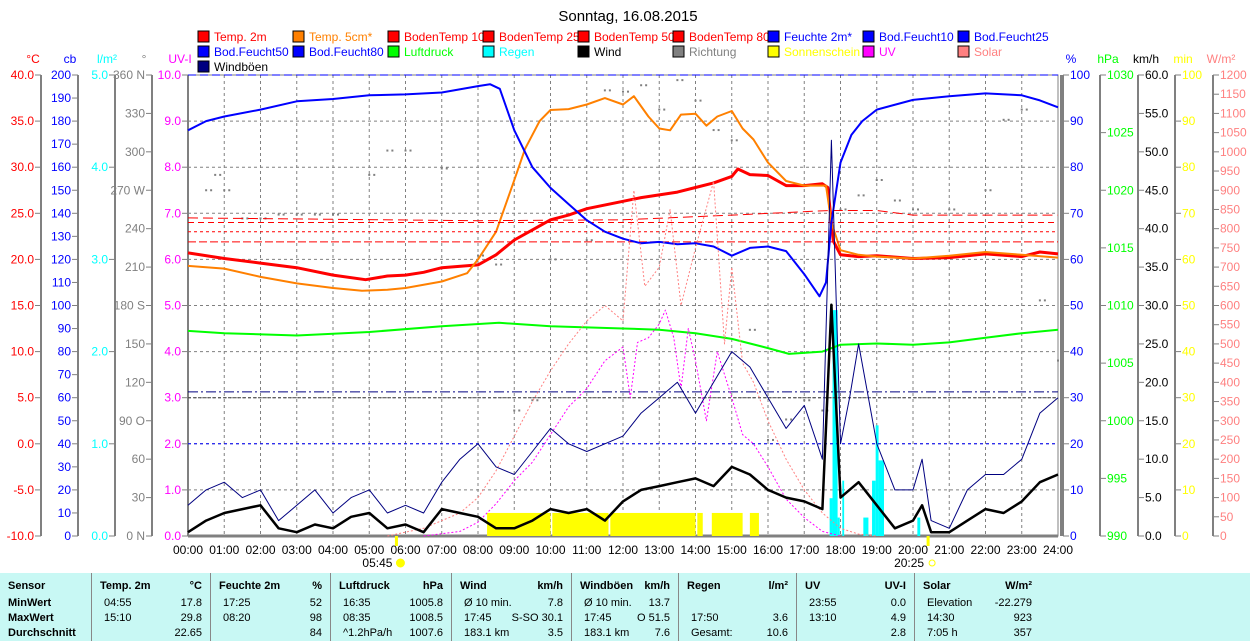 The image size is (1250, 641). Describe the element at coordinates (191, 603) in the screenshot. I see `cell-value: 17.8` at that location.